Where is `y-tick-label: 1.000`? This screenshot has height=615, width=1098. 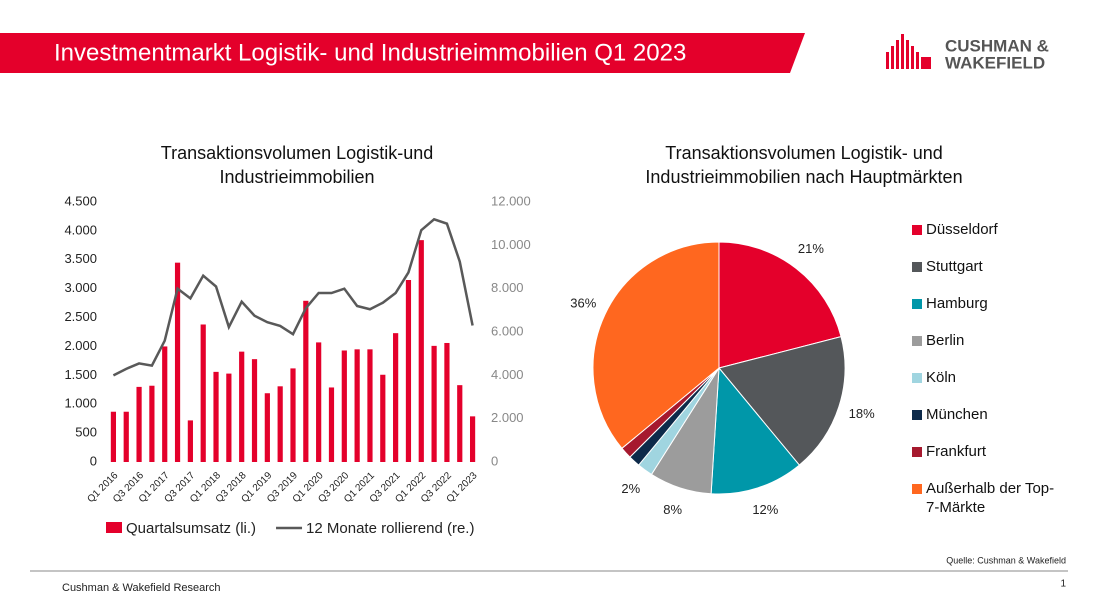
y-tick-label: 1.000 is located at coordinates (80, 403).